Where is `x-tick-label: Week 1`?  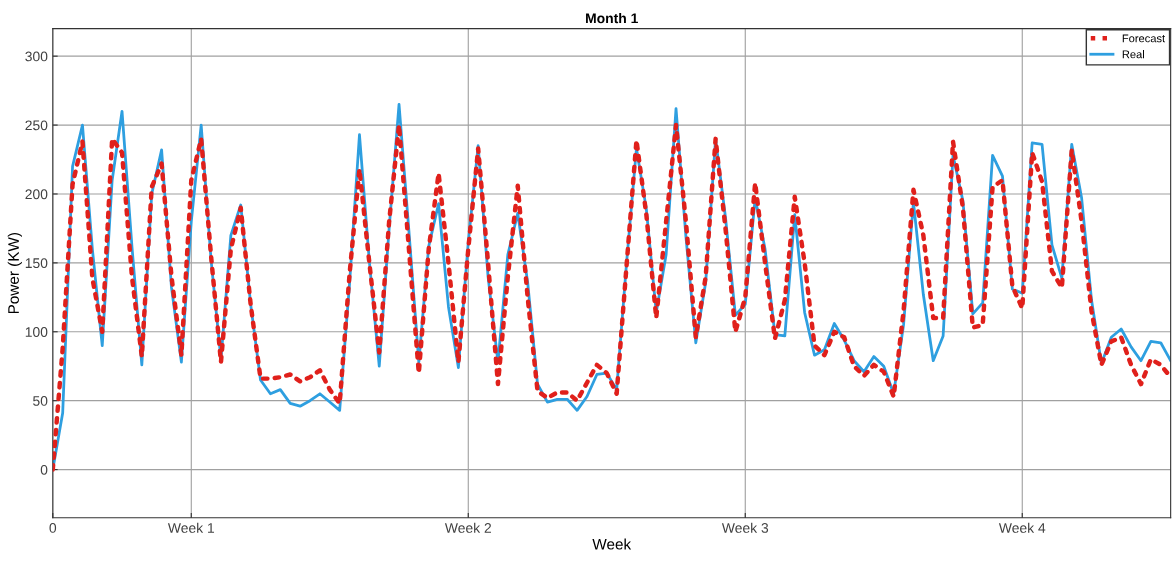 x-tick-label: Week 1 is located at coordinates (191, 527).